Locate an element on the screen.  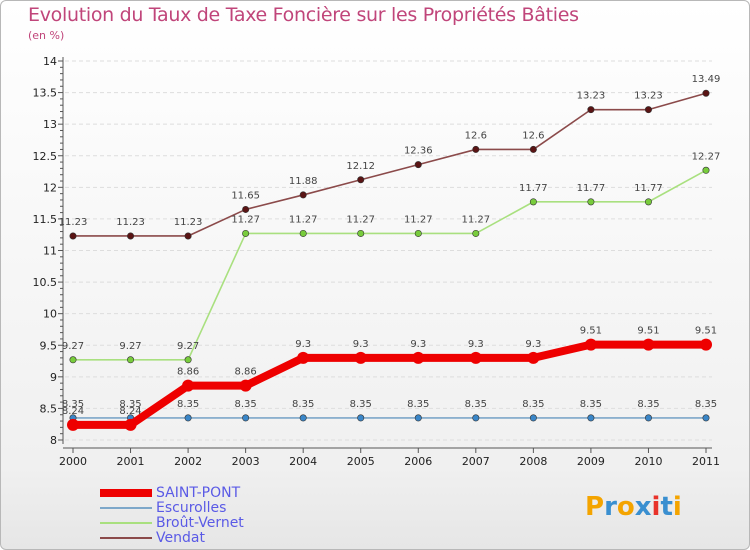
y-tick-label: 9 is located at coordinates (53, 377).